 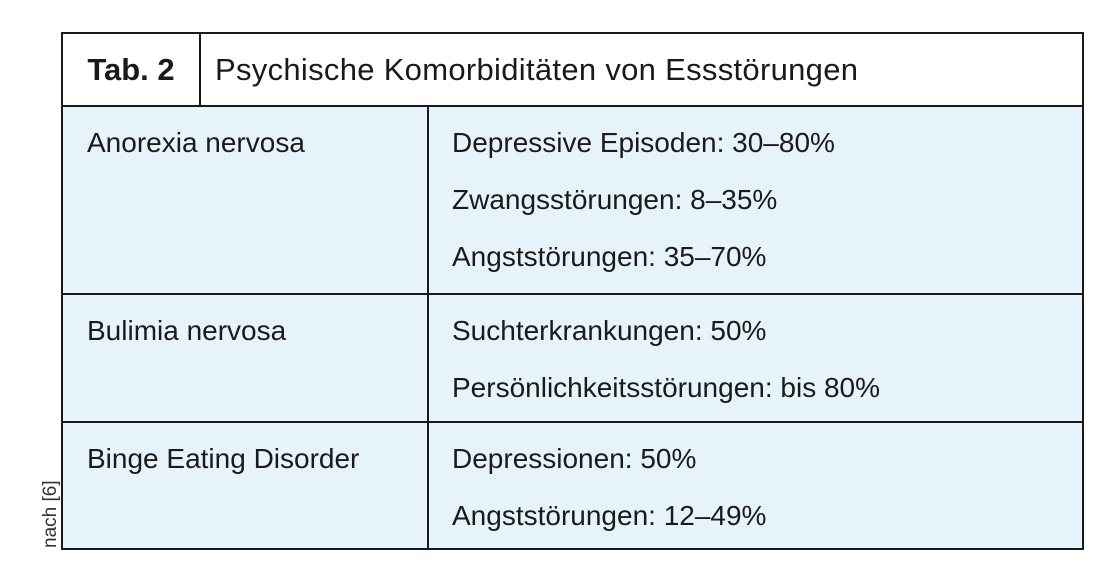 What do you see at coordinates (609, 256) in the screenshot?
I see `comorbidity-item: Angststörungen: 35–70%` at bounding box center [609, 256].